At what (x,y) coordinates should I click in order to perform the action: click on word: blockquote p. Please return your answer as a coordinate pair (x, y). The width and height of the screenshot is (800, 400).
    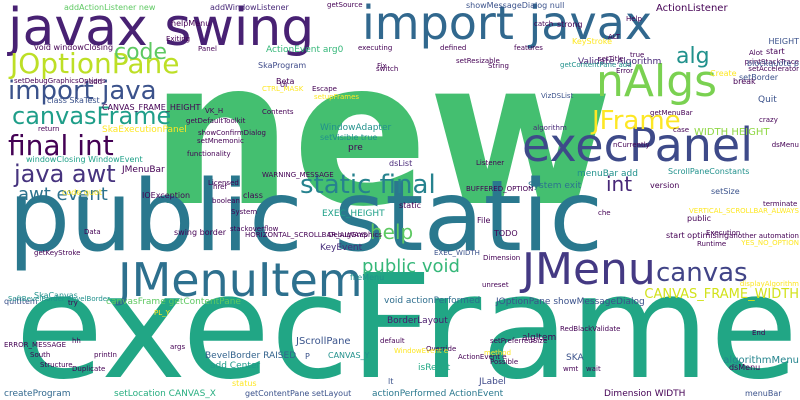
    Looking at the image, I should click on (773, 63).